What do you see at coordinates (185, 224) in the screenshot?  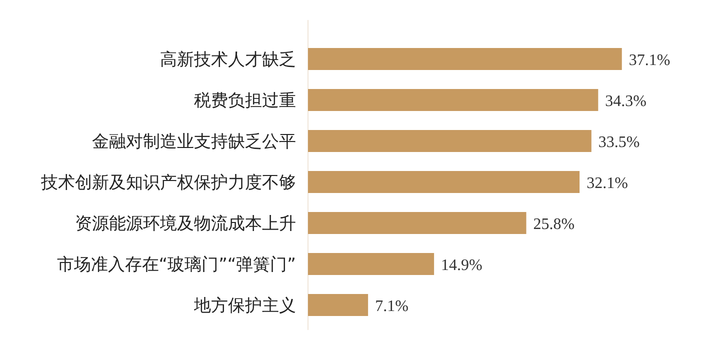 I see `y-tick-label: 资源能源环境及物流成本上升` at bounding box center [185, 224].